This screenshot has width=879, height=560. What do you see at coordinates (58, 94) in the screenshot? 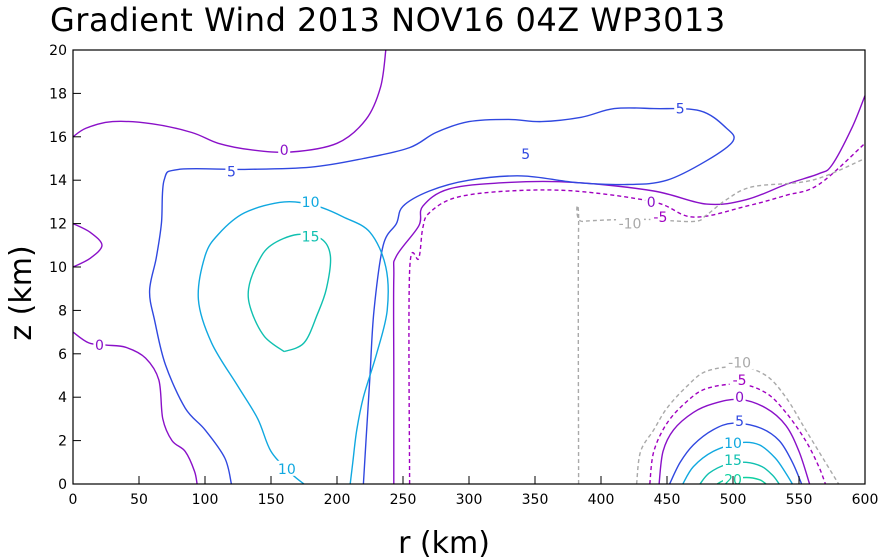
I see `y-tick-label: 18` at bounding box center [58, 94].